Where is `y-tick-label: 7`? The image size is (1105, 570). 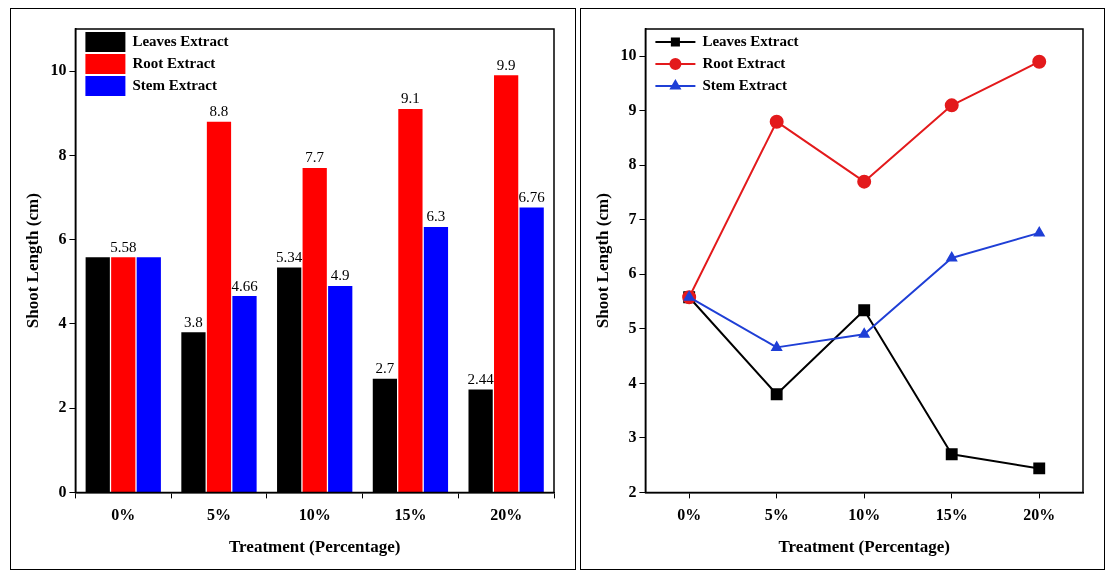 y-tick-label: 7 is located at coordinates (632, 218).